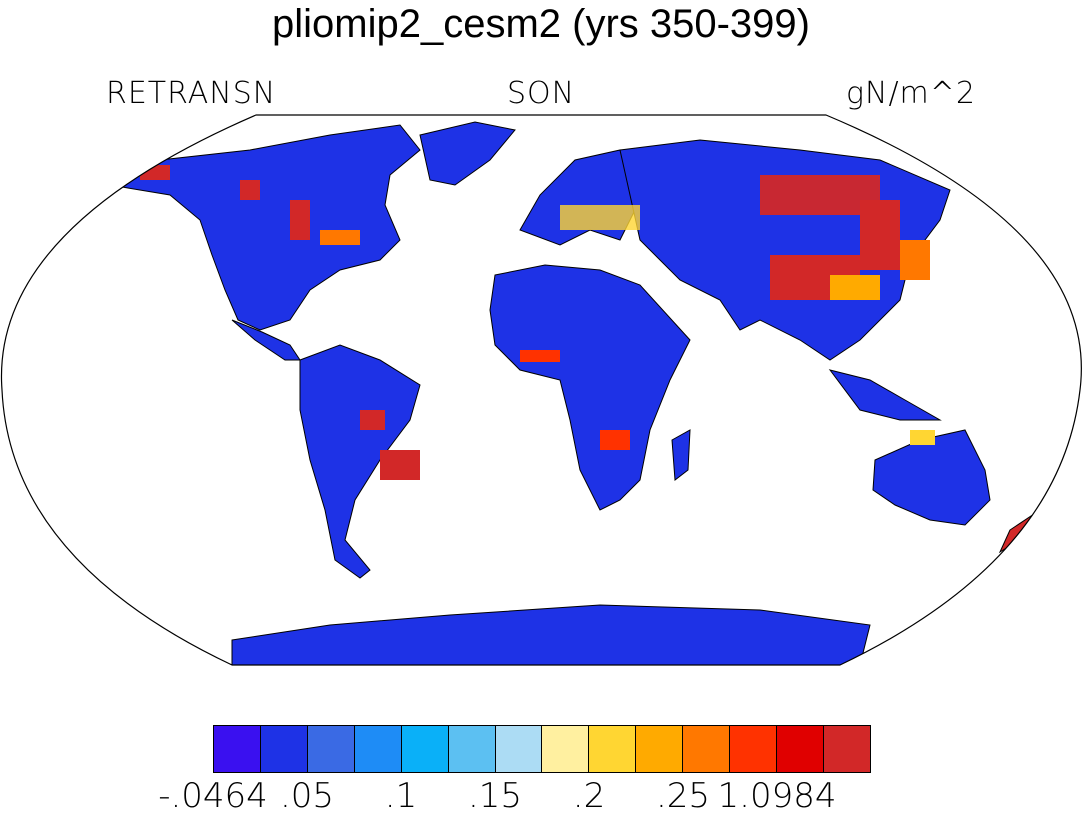 The height and width of the screenshot is (816, 1082). Describe the element at coordinates (551, 634) in the screenshot. I see `antarctica` at that location.